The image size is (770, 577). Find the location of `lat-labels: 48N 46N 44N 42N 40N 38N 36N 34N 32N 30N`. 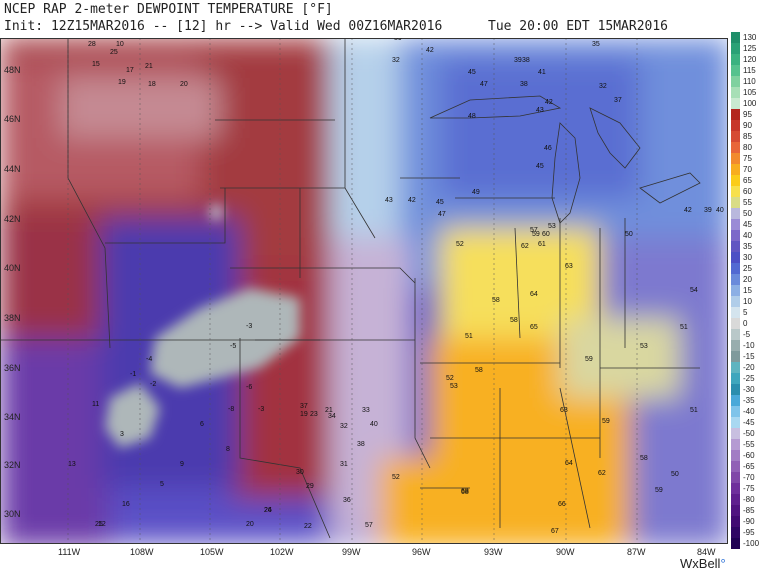

lat-labels: 48N 46N 44N 42N 40N 38N 36N 34N 32N 30N is located at coordinates (12, 292).